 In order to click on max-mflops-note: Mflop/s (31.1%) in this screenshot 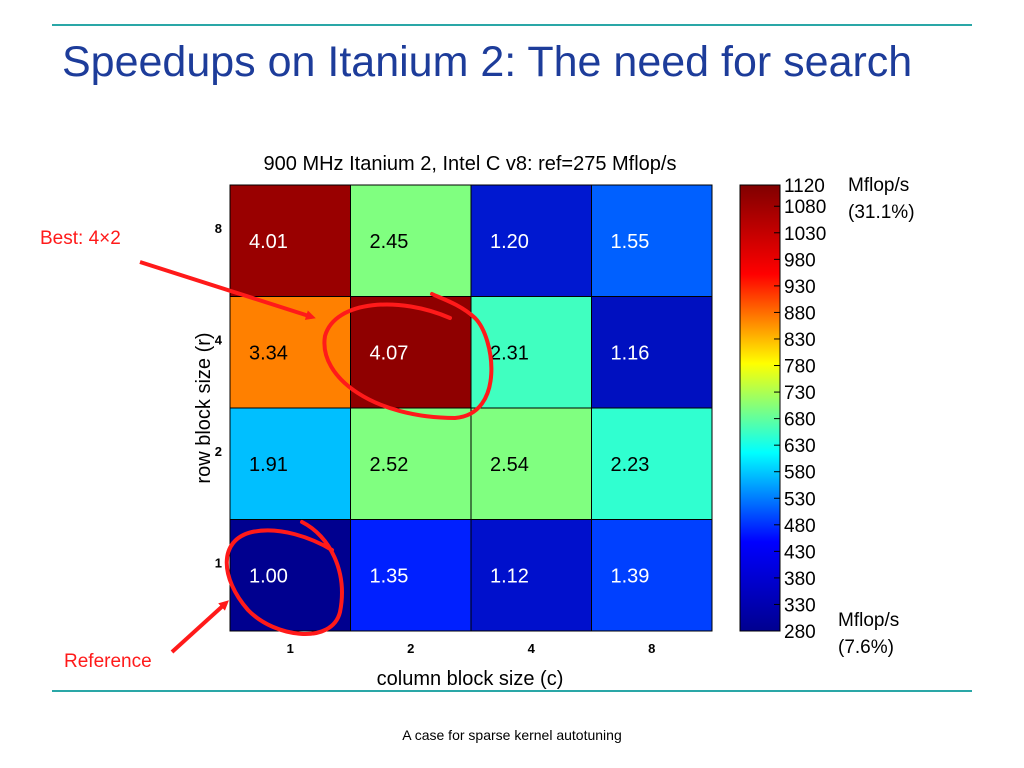, I will do `click(881, 199)`.